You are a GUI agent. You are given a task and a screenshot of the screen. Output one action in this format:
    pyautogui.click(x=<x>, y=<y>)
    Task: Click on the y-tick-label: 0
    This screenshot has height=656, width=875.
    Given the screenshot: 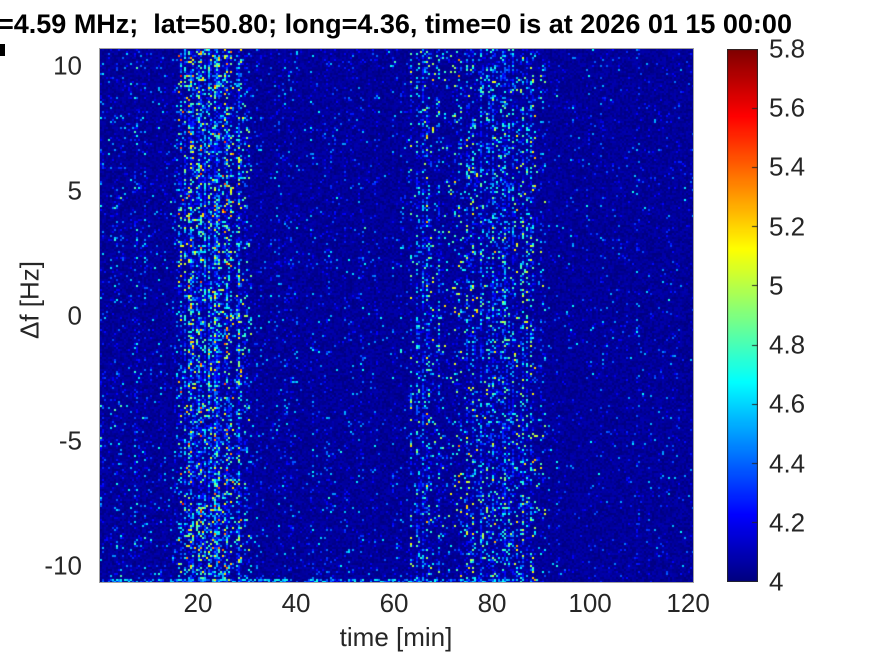 What is the action you would take?
    pyautogui.click(x=74, y=315)
    